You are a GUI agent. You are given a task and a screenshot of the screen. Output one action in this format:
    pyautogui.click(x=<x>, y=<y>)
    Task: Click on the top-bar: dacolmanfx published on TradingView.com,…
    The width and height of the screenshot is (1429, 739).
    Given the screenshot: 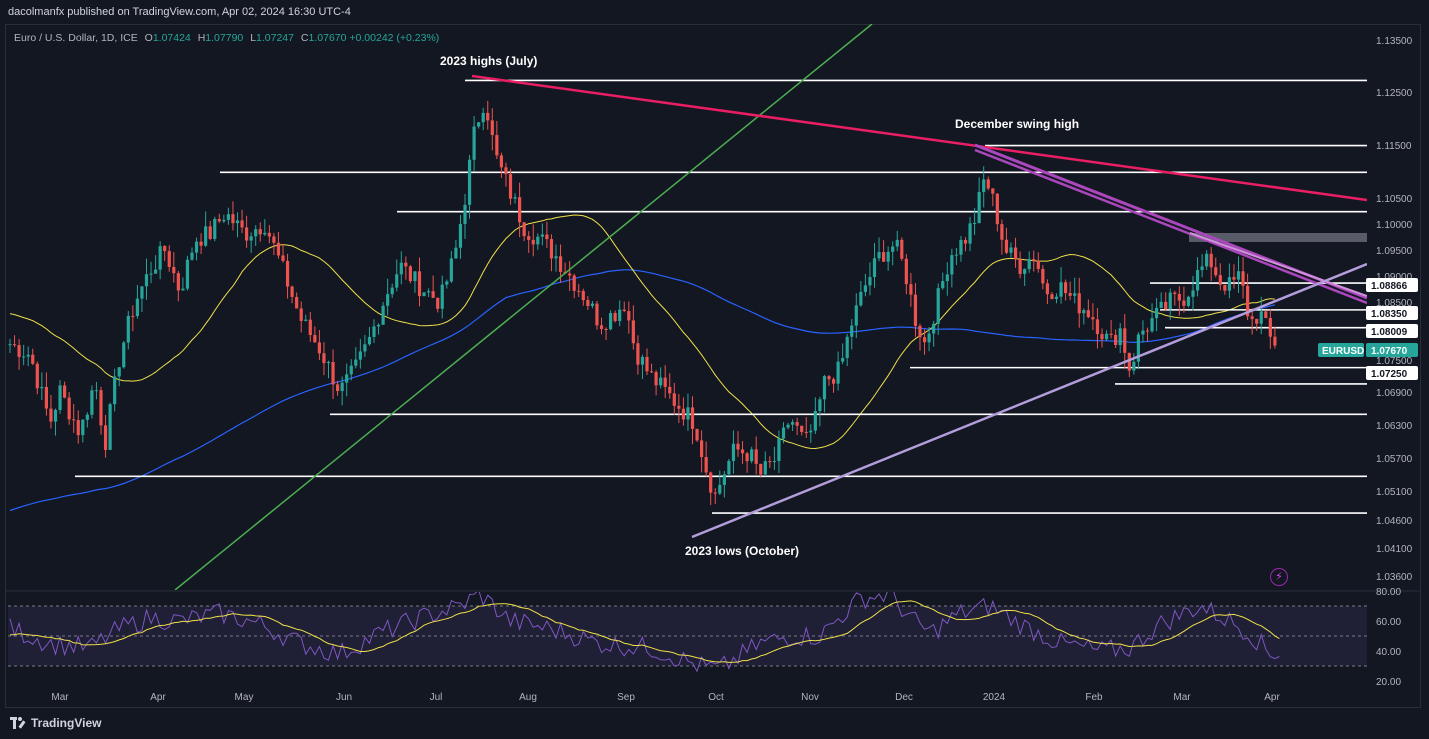 What is the action you would take?
    pyautogui.click(x=714, y=12)
    